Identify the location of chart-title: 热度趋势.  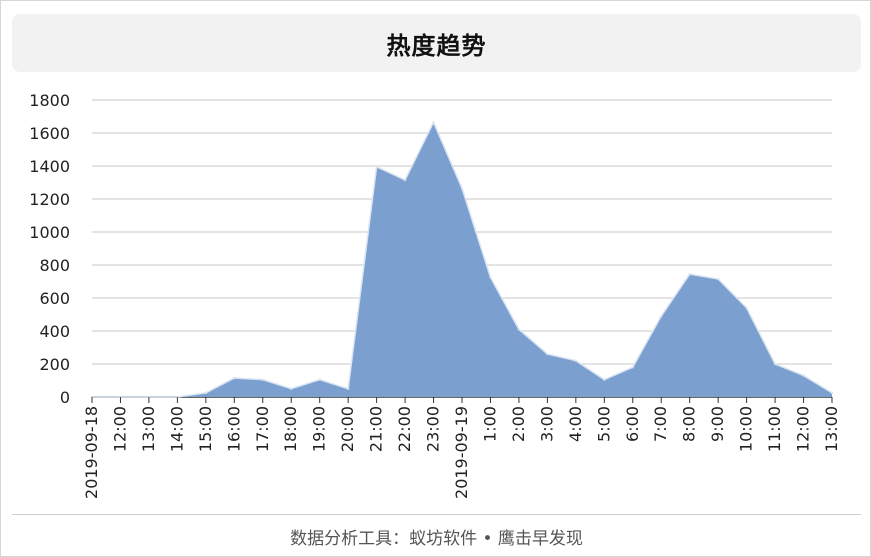
(436, 45).